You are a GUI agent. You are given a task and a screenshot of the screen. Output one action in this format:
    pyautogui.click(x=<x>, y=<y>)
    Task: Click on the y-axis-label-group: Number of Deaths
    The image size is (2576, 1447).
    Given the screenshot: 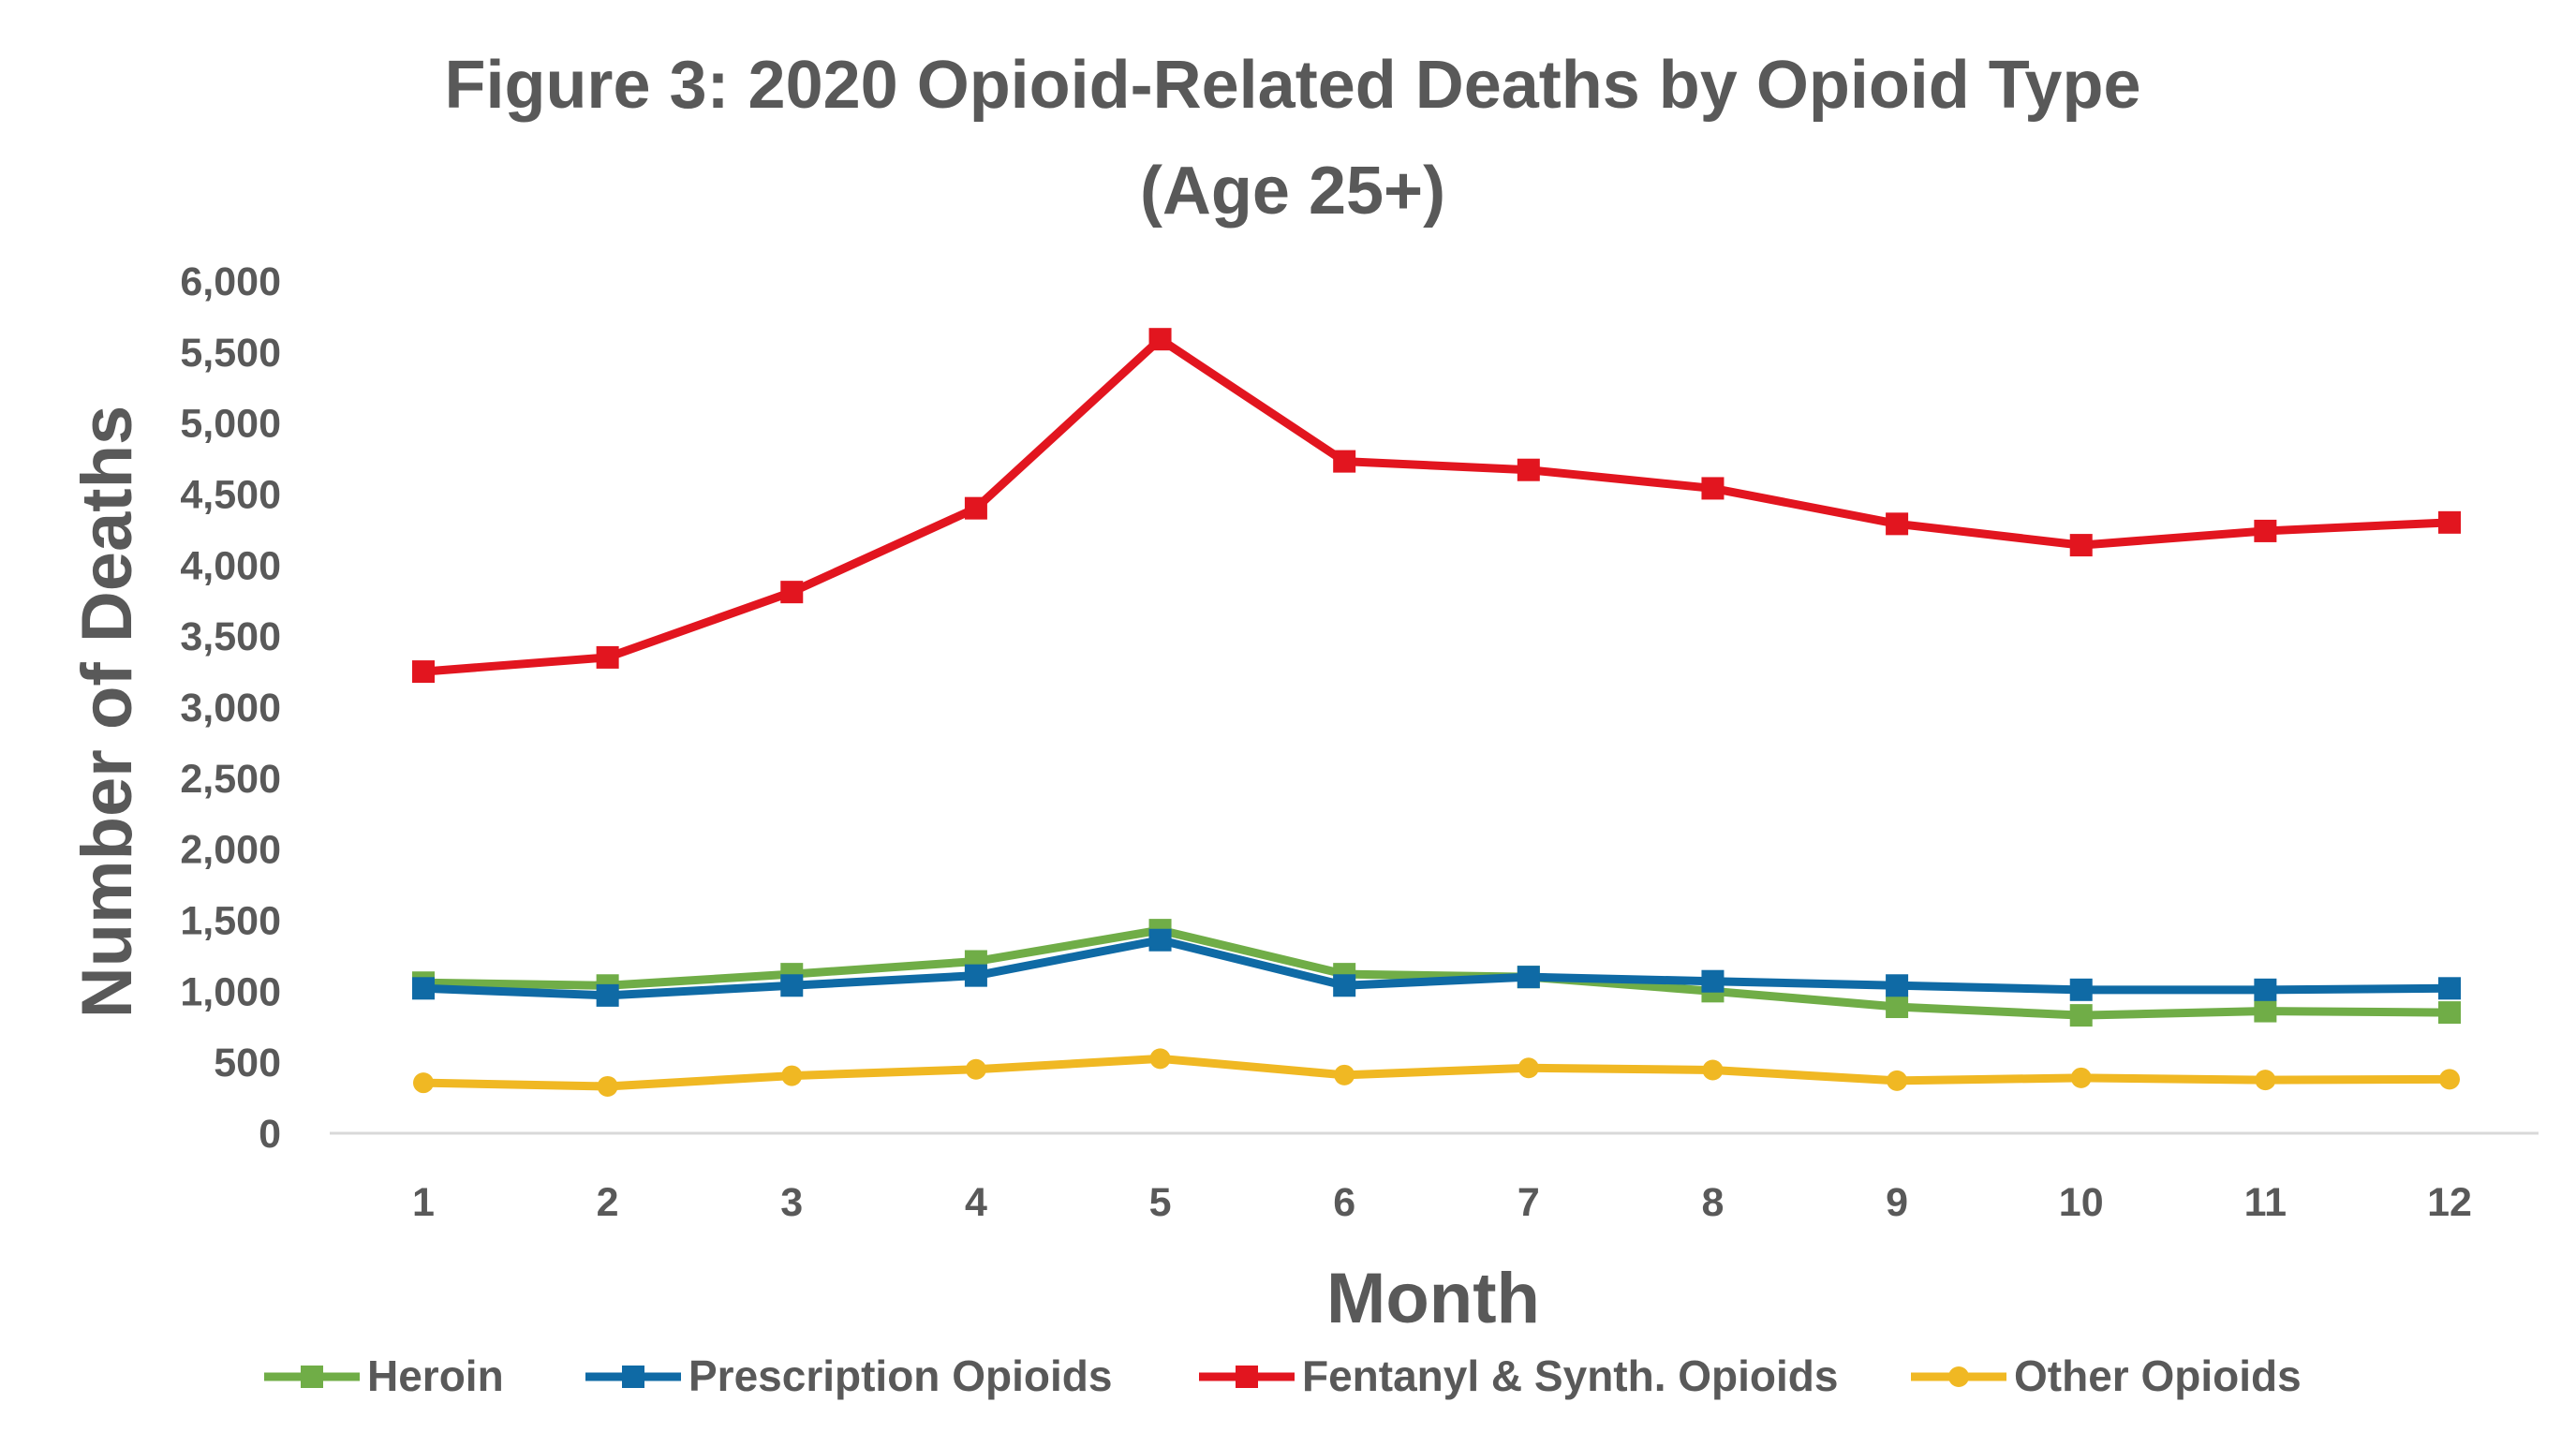 What is the action you would take?
    pyautogui.click(x=107, y=712)
    